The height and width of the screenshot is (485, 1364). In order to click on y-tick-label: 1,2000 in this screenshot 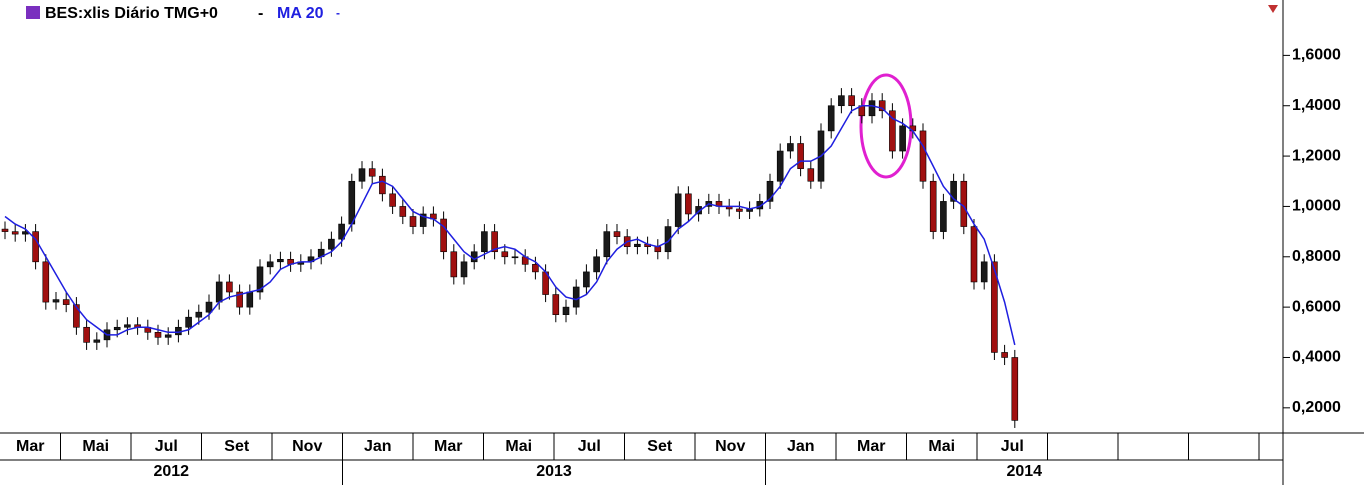, I will do `click(1316, 155)`.